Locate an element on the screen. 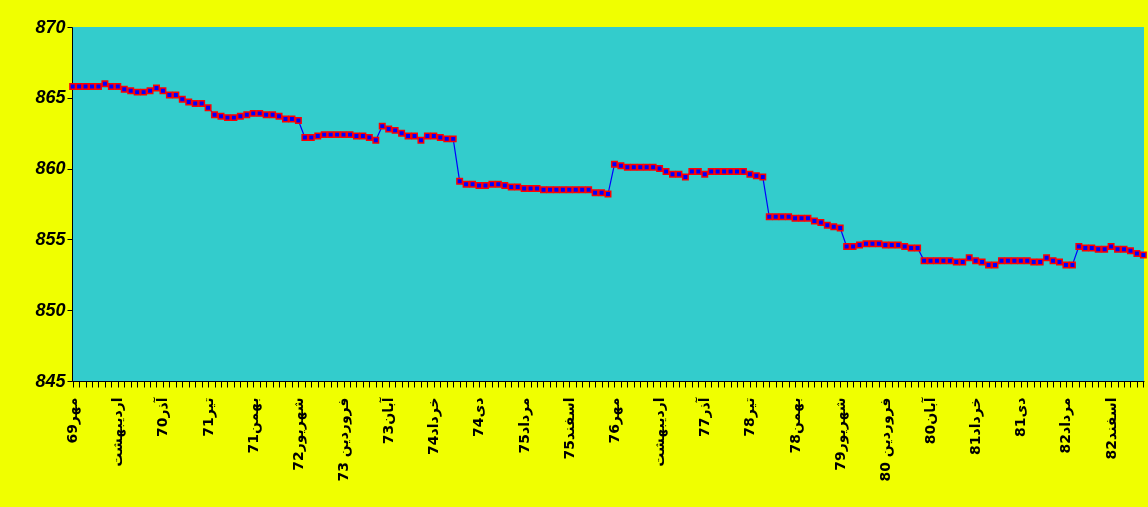 The width and height of the screenshot is (1148, 507). x-tick-label: آبان73 is located at coordinates (388, 420).